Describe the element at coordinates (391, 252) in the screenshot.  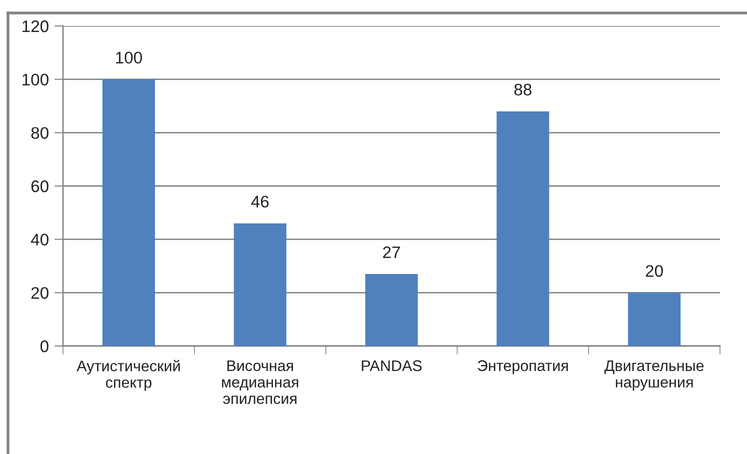
I see `data-label: 27` at that location.